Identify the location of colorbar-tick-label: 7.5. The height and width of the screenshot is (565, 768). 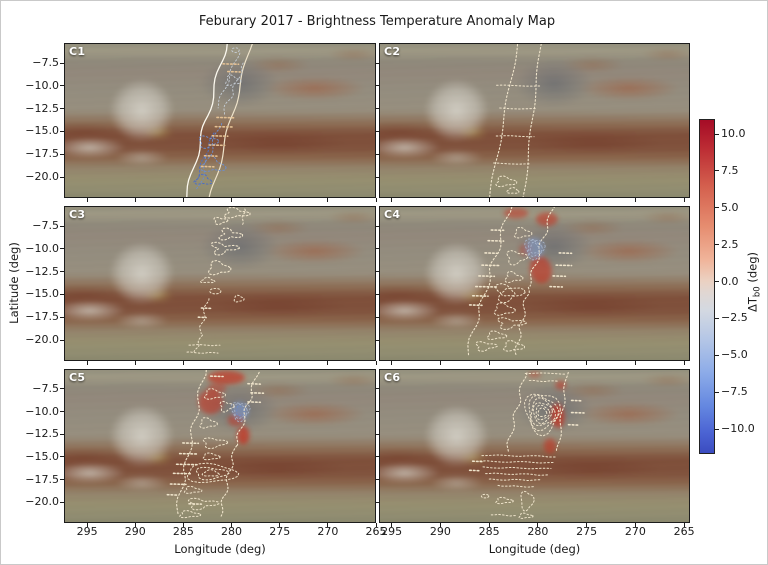
(730, 170).